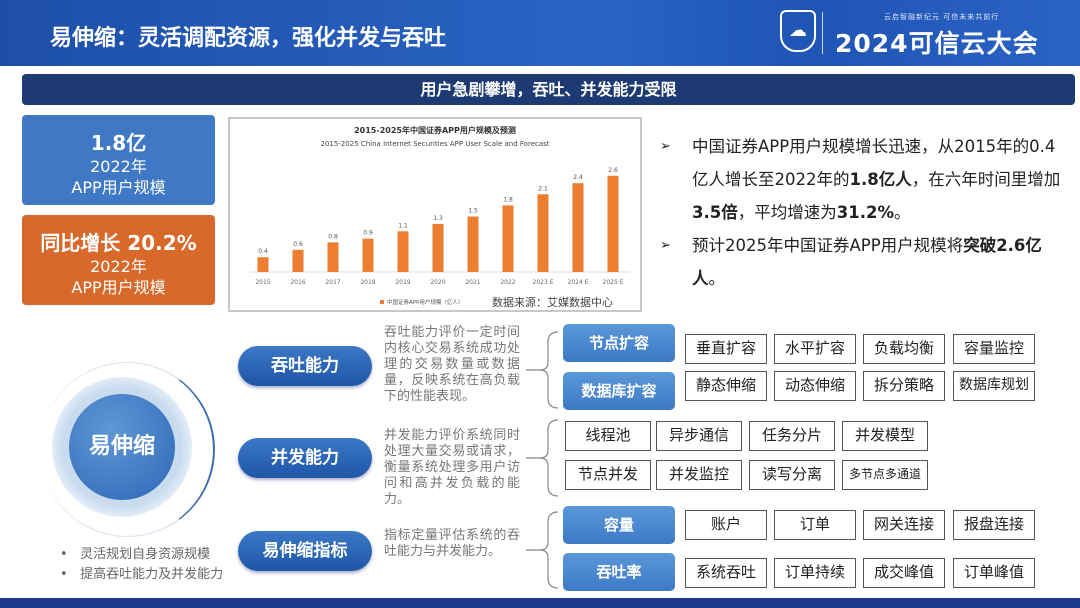 Image resolution: width=1080 pixels, height=608 pixels. I want to click on bullet-2: 预计2025年中国证券APP用户规模将突破2.6亿人。, so click(865, 262).